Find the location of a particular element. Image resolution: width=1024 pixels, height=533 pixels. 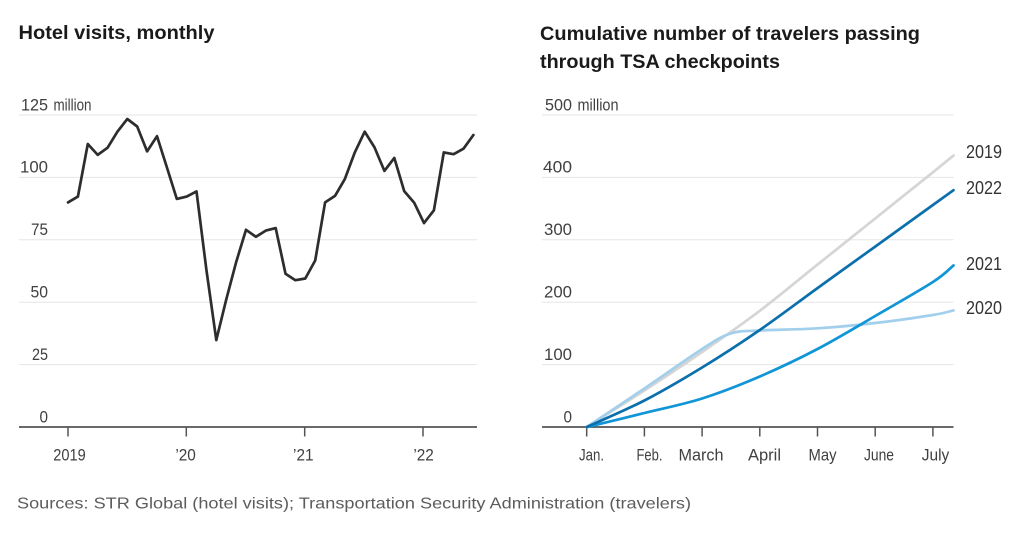

svg-text: ’22 is located at coordinates (423, 454).